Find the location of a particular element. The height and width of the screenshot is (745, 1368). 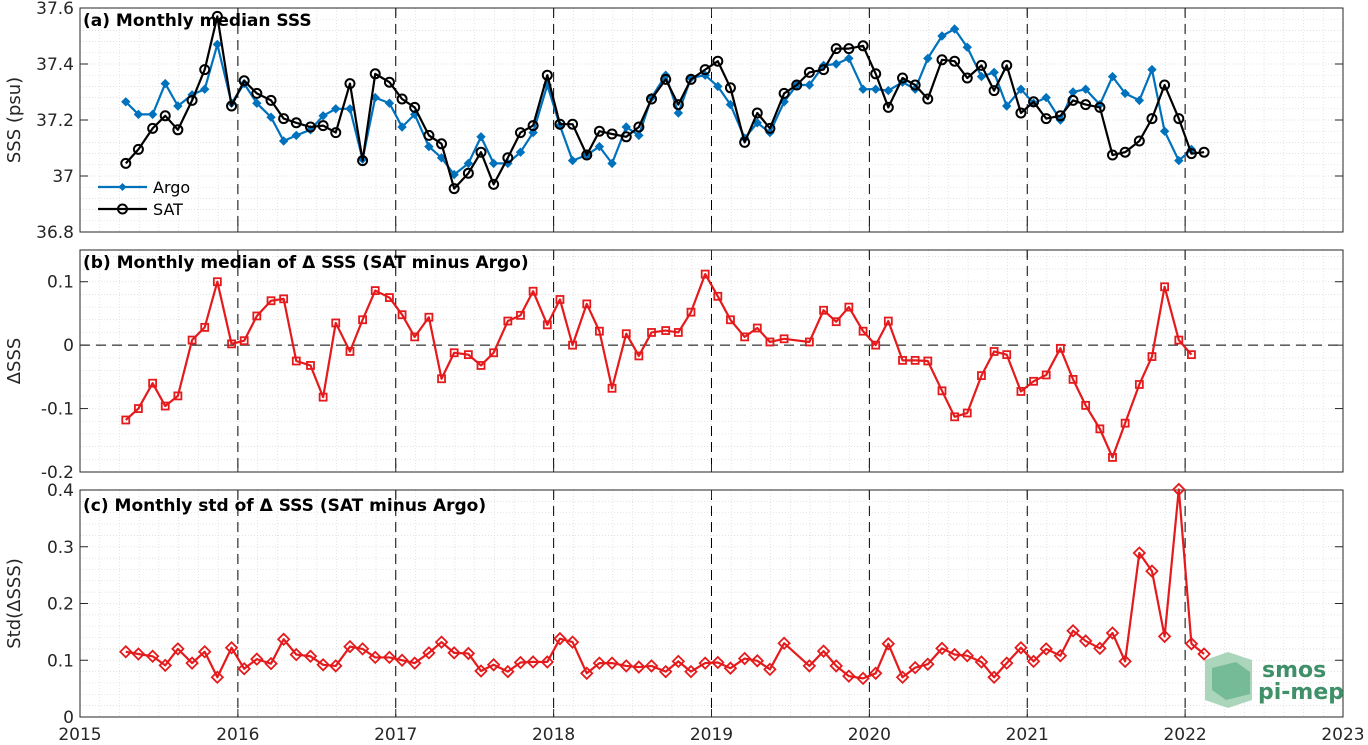

y-tick-label: -0.2 is located at coordinates (57, 473).